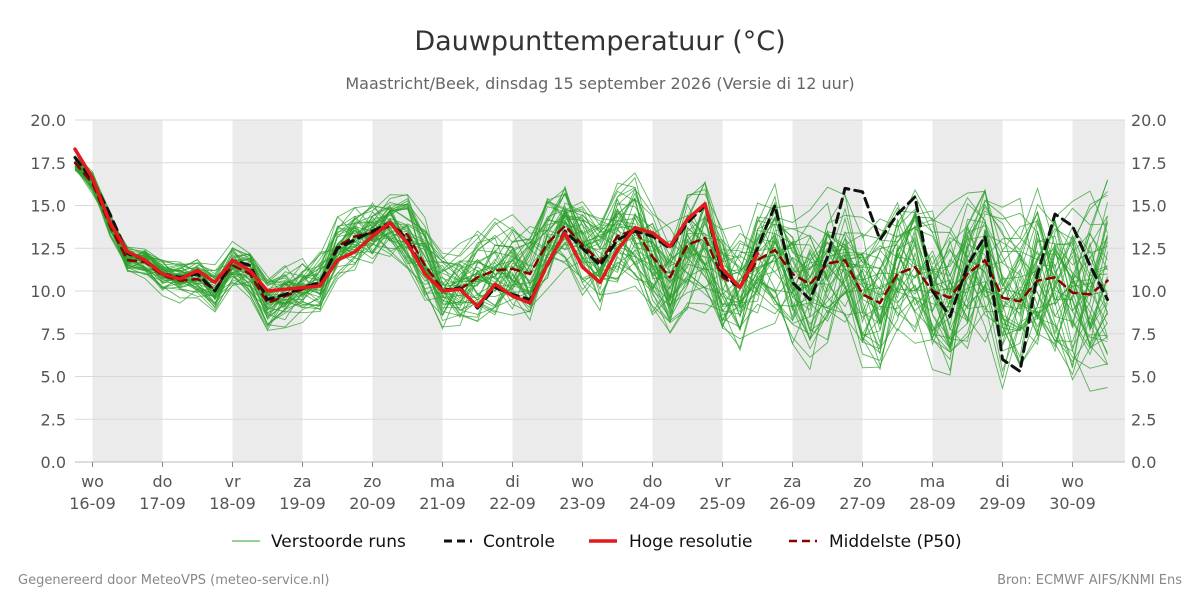  I want to click on y-tick-label-left: 17.5, so click(48, 163).